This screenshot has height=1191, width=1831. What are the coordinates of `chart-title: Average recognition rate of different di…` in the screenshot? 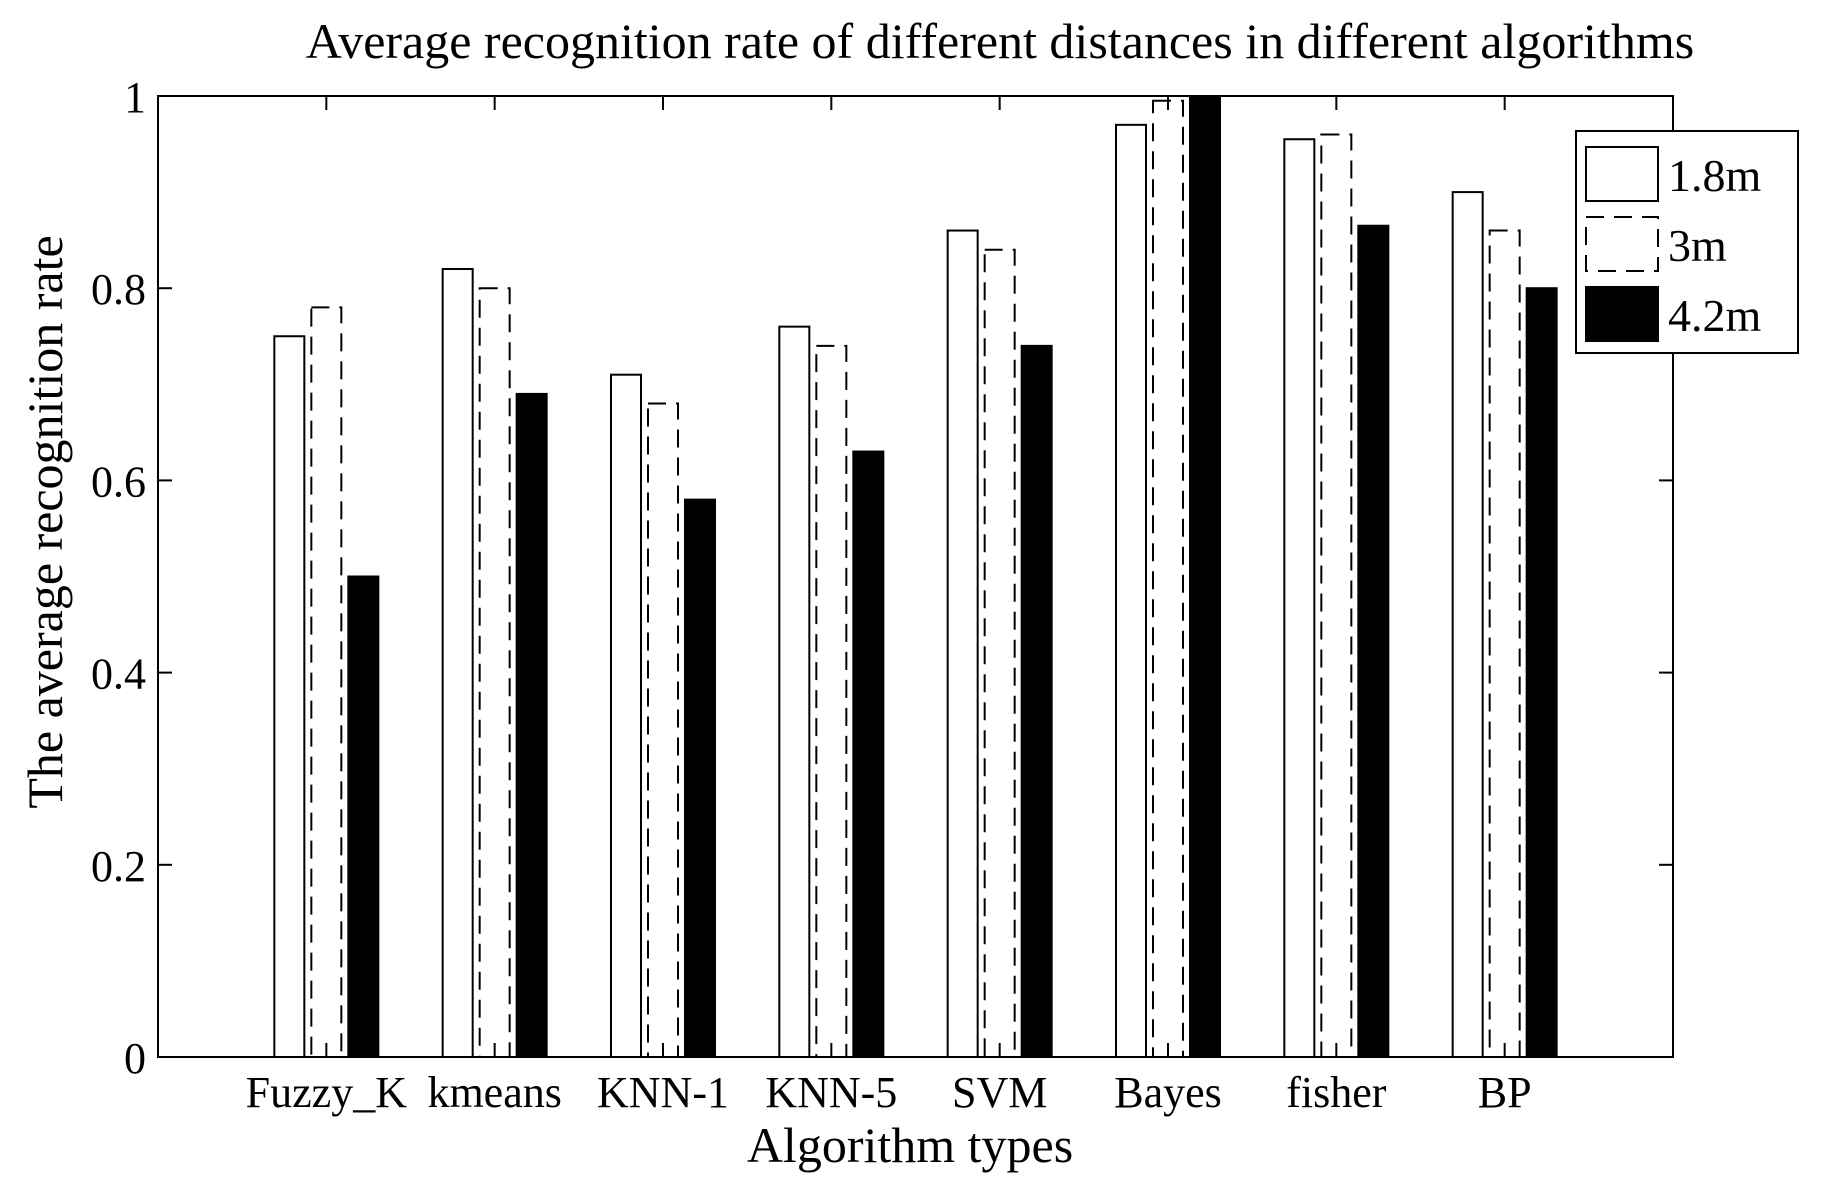 It's located at (1000, 41).